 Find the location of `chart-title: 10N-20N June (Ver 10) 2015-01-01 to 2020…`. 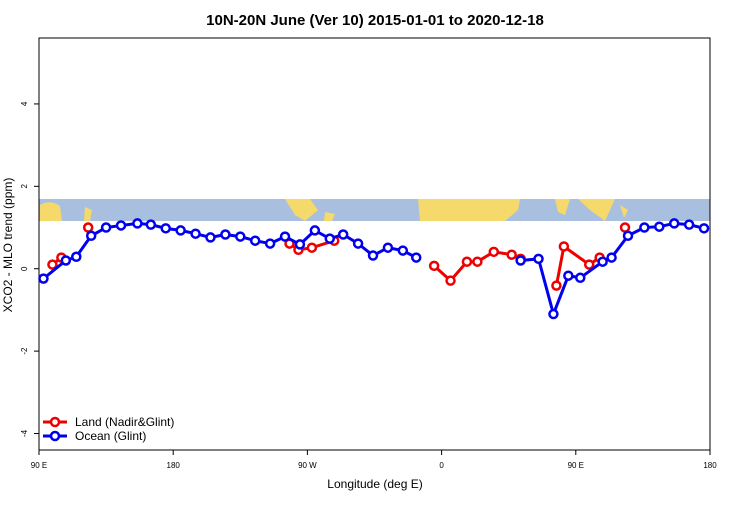

chart-title: 10N-20N June (Ver 10) 2015-01-01 to 2020… is located at coordinates (375, 20).